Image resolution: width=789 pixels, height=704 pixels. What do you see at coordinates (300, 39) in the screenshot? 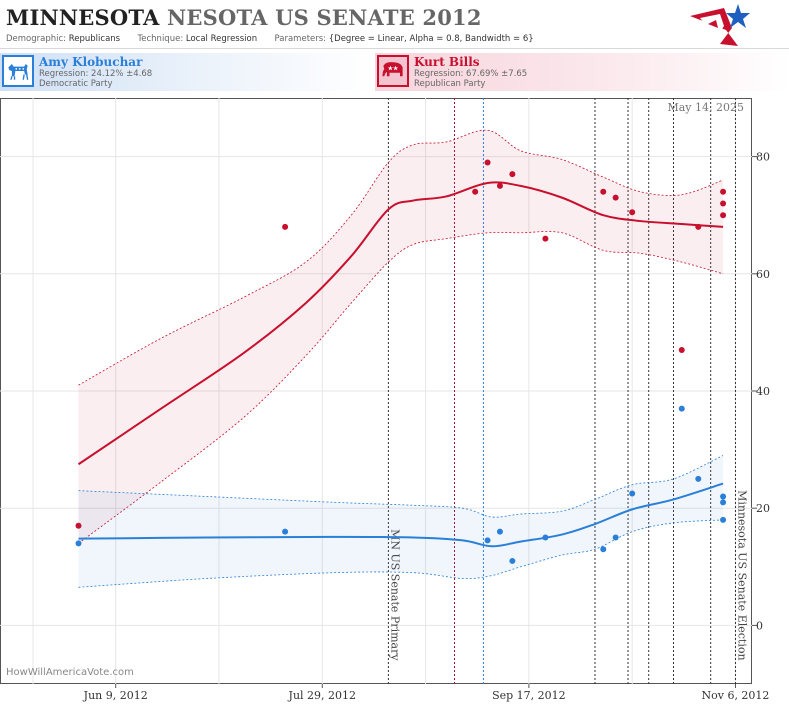
I see `parameters-label: Parameters:` at bounding box center [300, 39].